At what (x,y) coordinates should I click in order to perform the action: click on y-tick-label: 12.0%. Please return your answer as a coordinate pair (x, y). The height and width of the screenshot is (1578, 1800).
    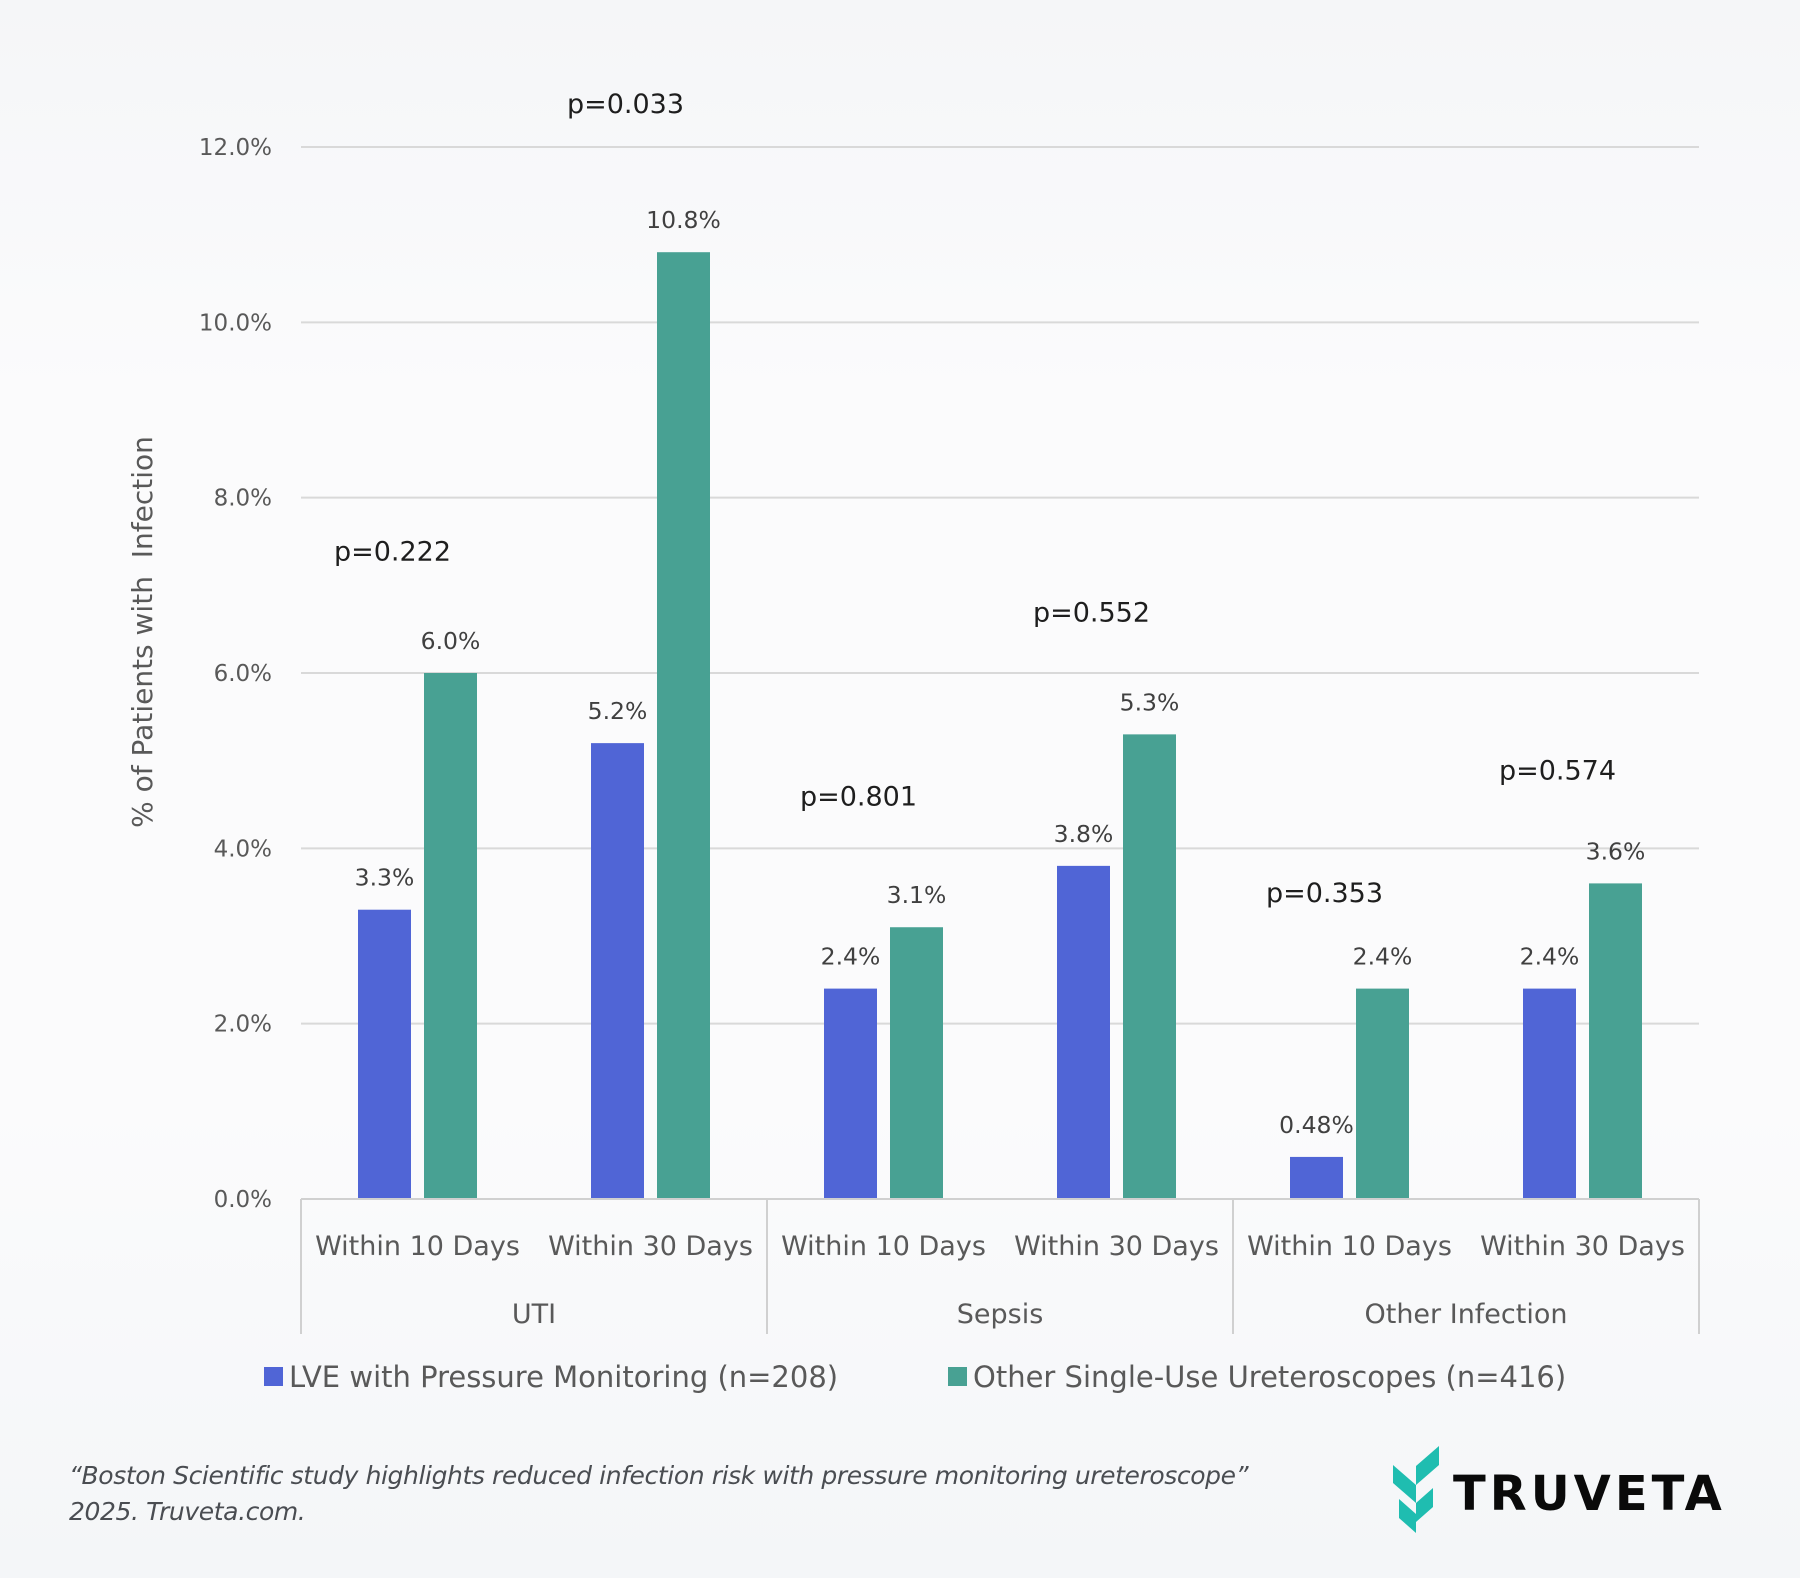
    Looking at the image, I should click on (235, 148).